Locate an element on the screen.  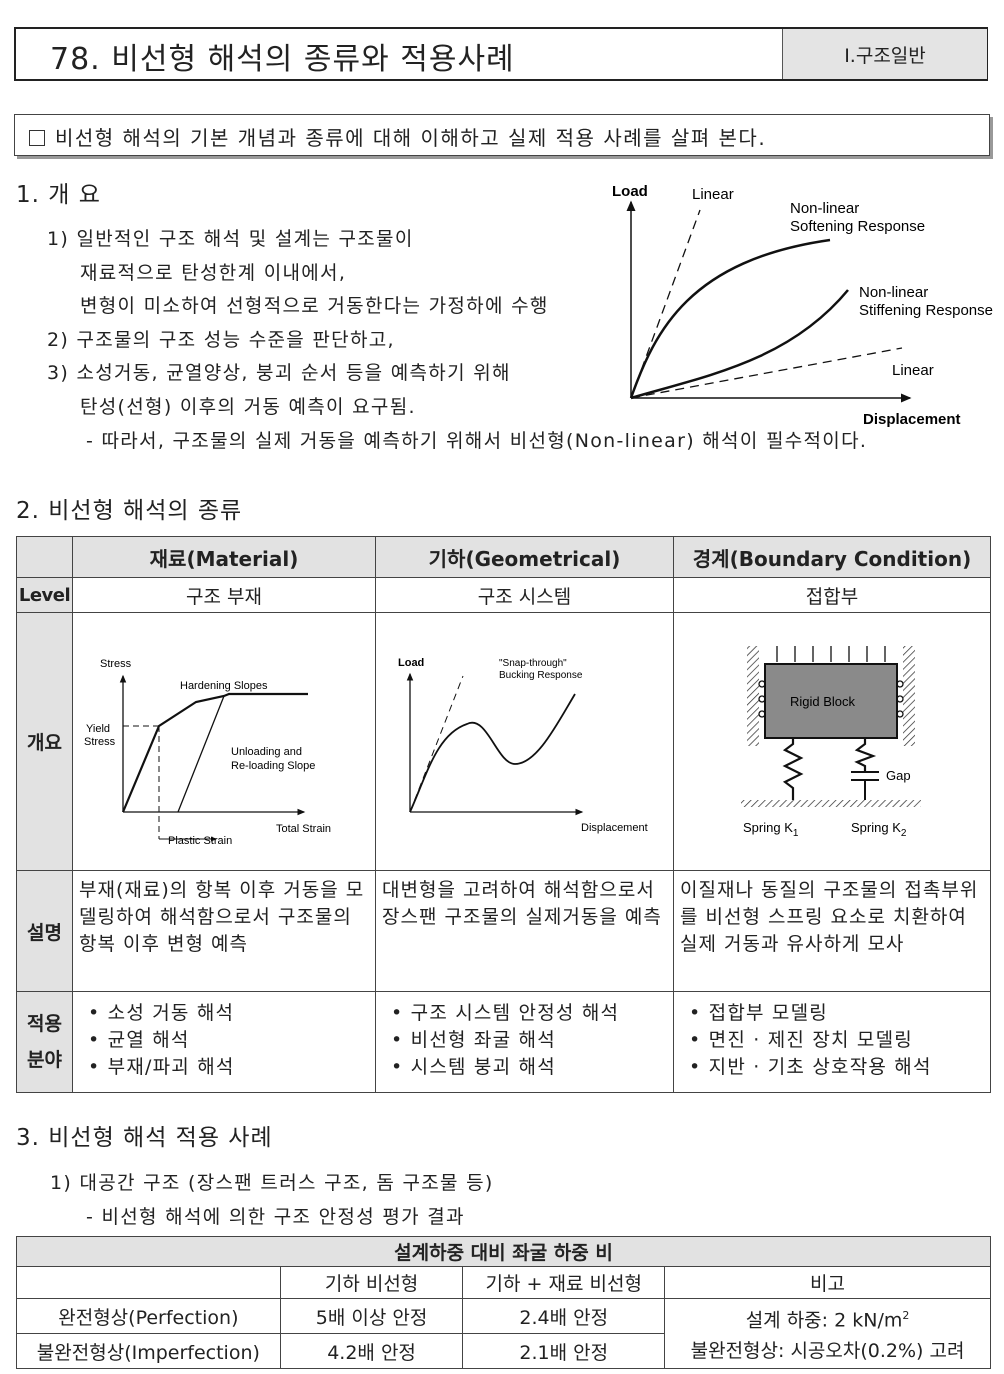
note-cell: 설계 하중: 2 kN/m2 불완전형상: 시공오차(0.2%) 고려 is located at coordinates (827, 1333).